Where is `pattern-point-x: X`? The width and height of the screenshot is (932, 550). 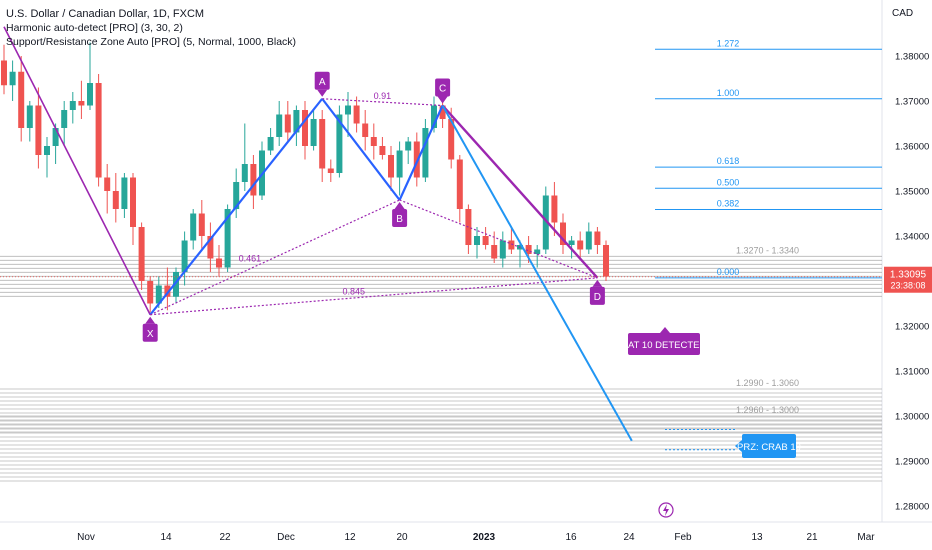 pattern-point-x: X is located at coordinates (150, 329).